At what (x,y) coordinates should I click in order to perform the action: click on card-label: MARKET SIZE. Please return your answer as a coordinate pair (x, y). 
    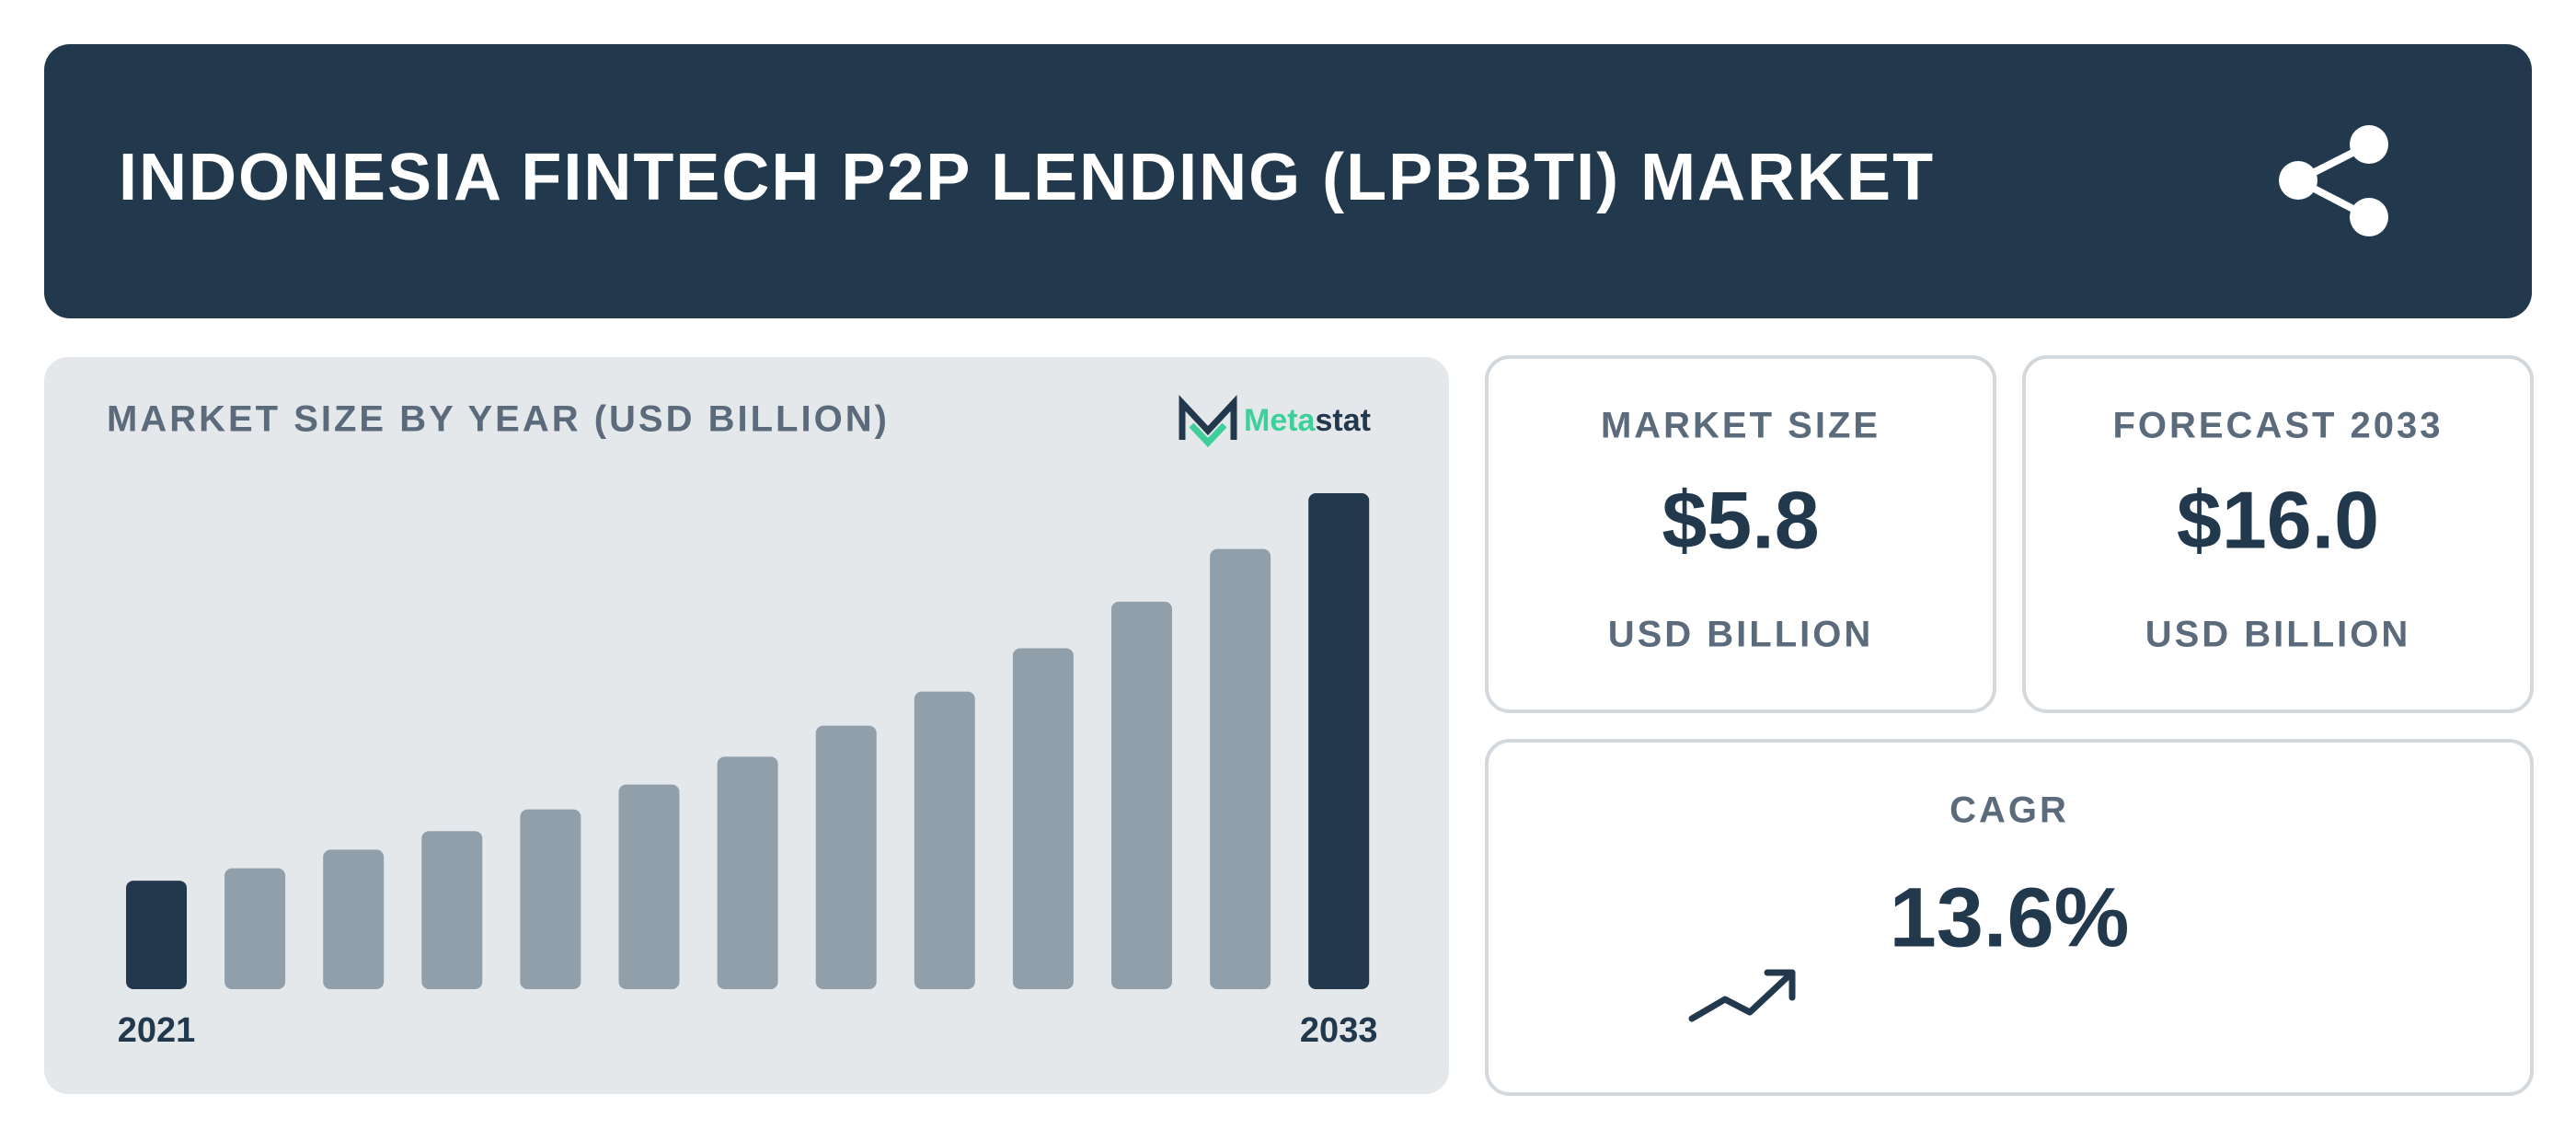
    Looking at the image, I should click on (1740, 426).